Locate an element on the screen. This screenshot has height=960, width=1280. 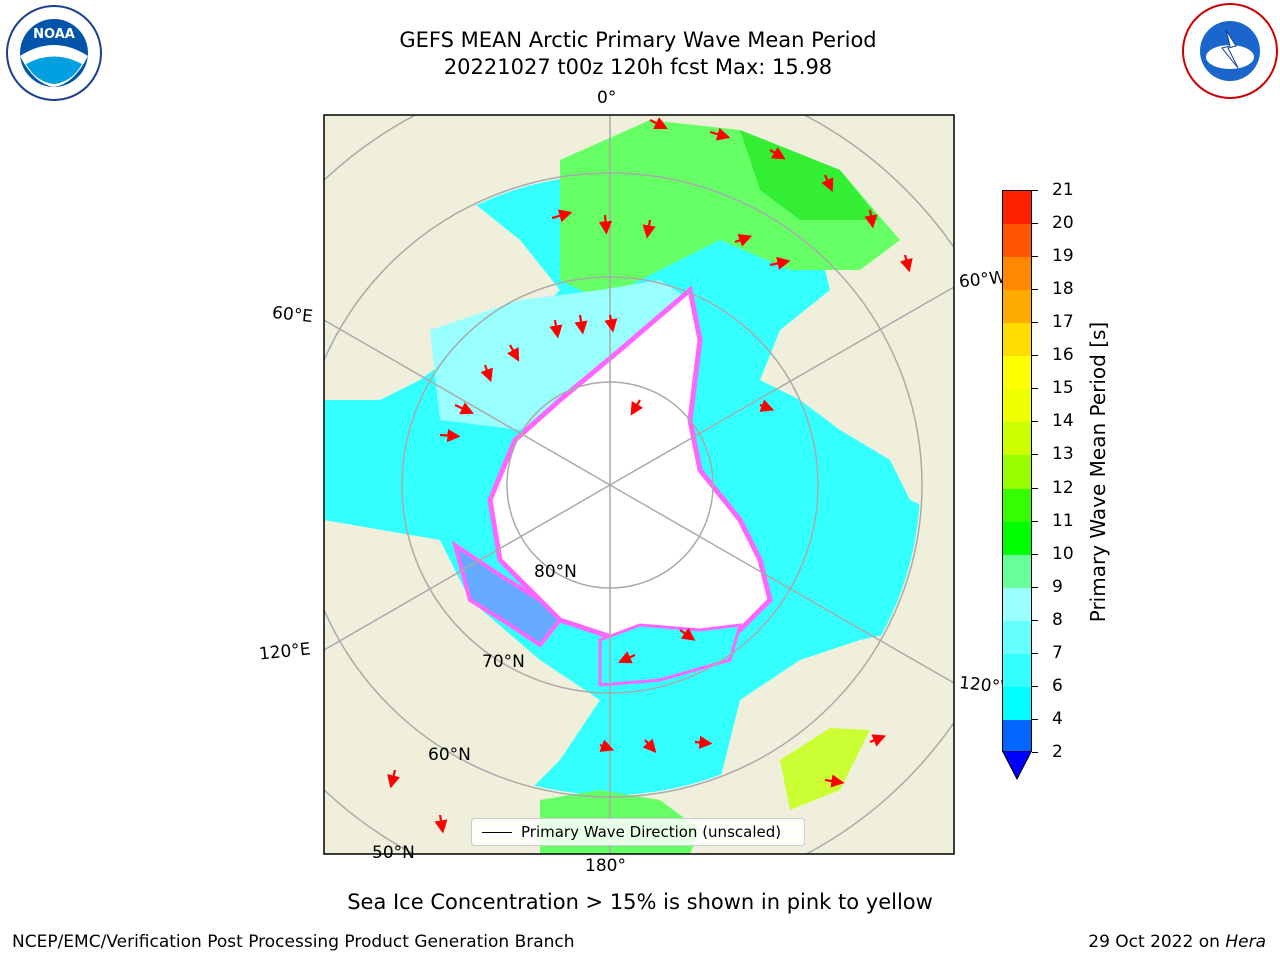
colorbar-tick-label: 4 is located at coordinates (1057, 718).